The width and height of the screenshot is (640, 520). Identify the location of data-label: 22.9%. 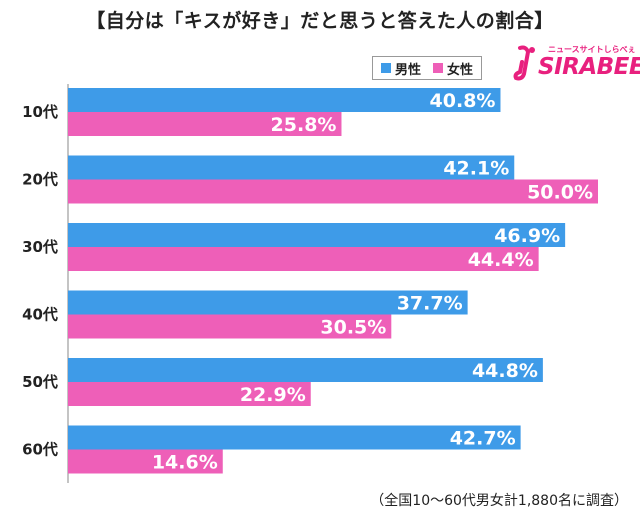
(273, 395).